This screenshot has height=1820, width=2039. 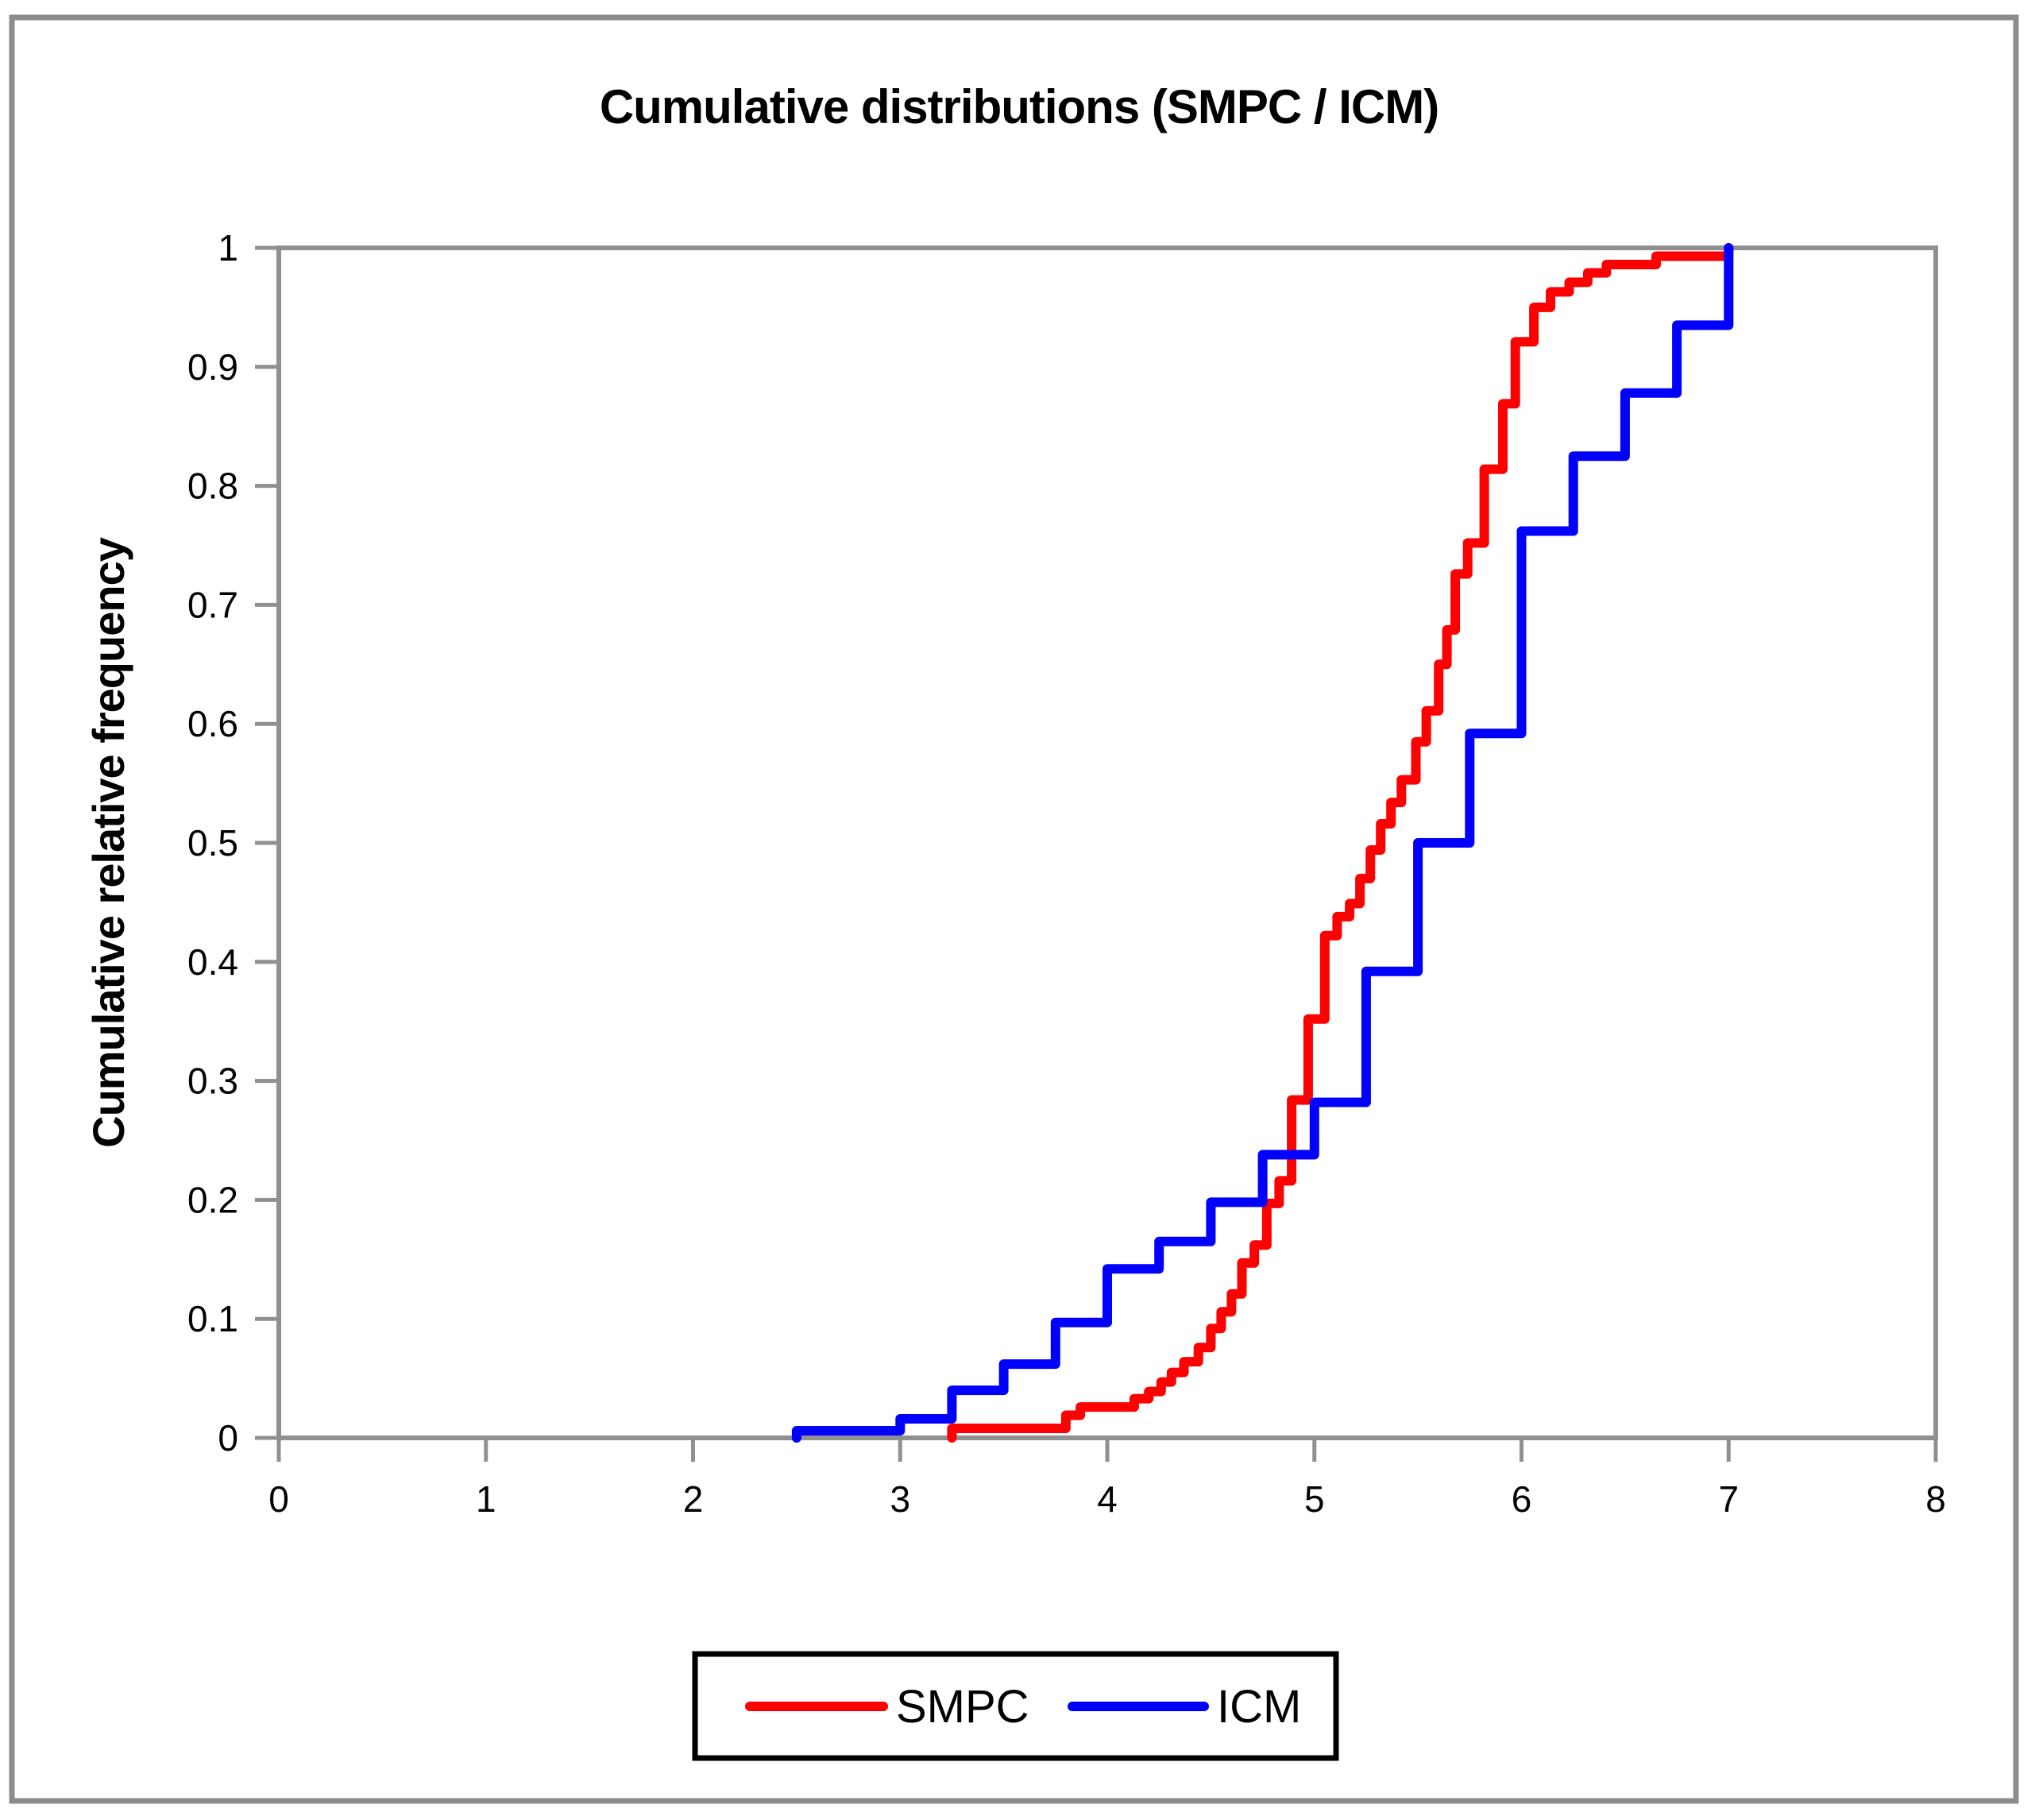 What do you see at coordinates (1019, 106) in the screenshot?
I see `chart-title: Cumulative distributions (SMPC / ICM)` at bounding box center [1019, 106].